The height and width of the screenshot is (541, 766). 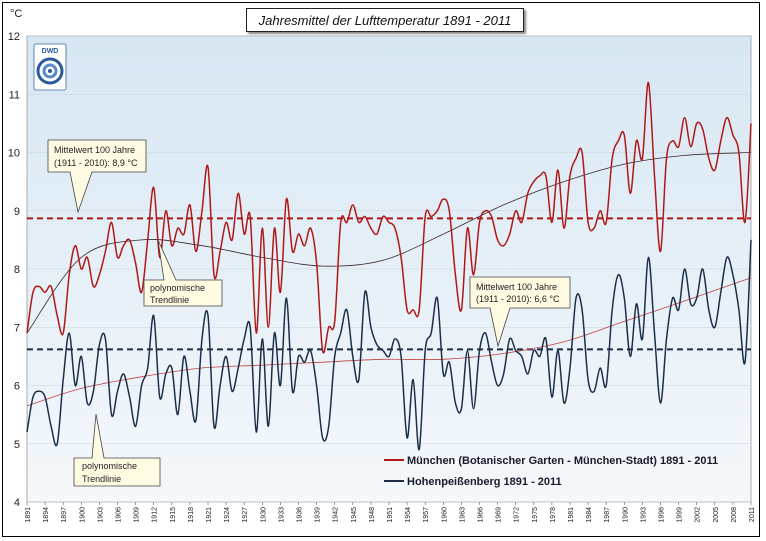 What do you see at coordinates (64, 515) in the screenshot?
I see `x-tick-label: 1897` at bounding box center [64, 515].